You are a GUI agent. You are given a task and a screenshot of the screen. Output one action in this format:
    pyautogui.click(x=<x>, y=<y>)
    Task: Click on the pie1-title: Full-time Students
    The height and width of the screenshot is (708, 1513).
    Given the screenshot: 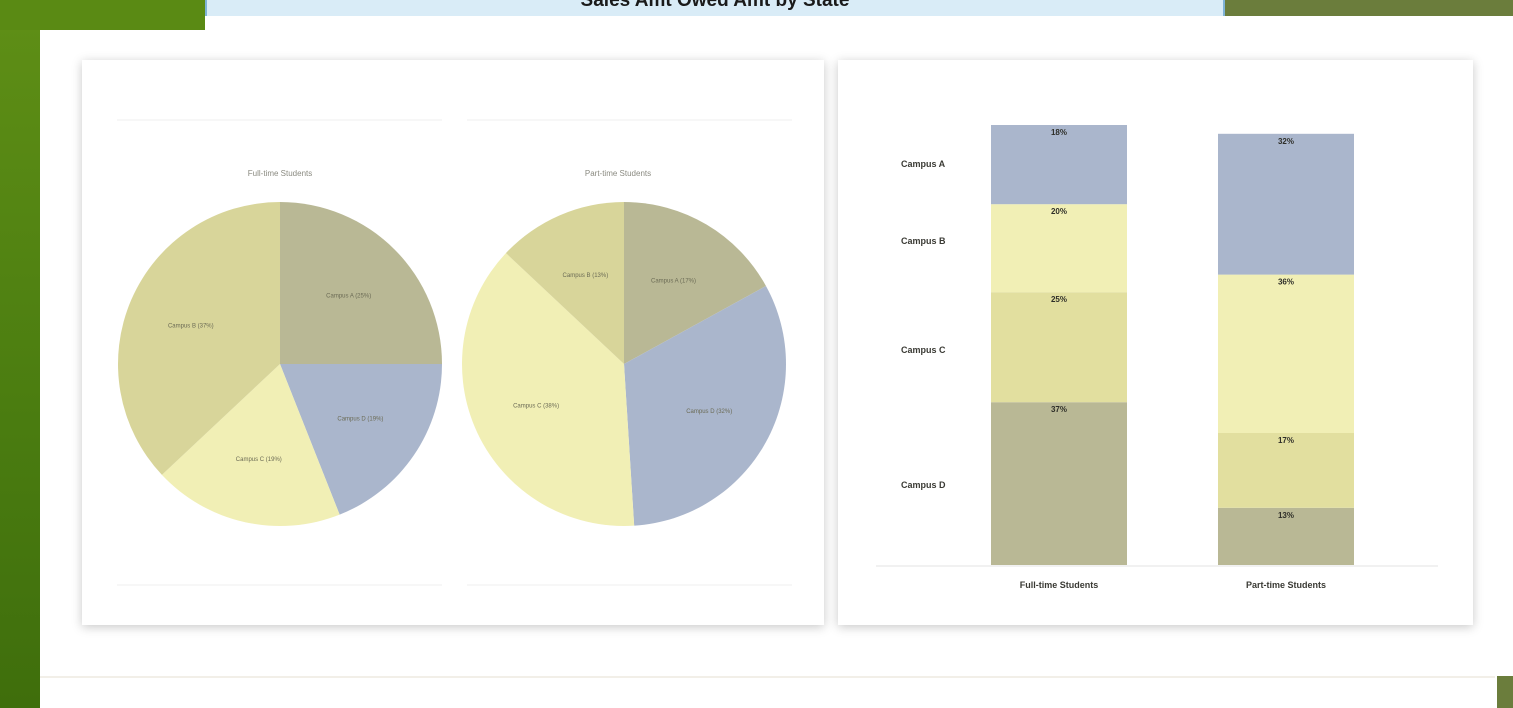 What is the action you would take?
    pyautogui.click(x=280, y=173)
    